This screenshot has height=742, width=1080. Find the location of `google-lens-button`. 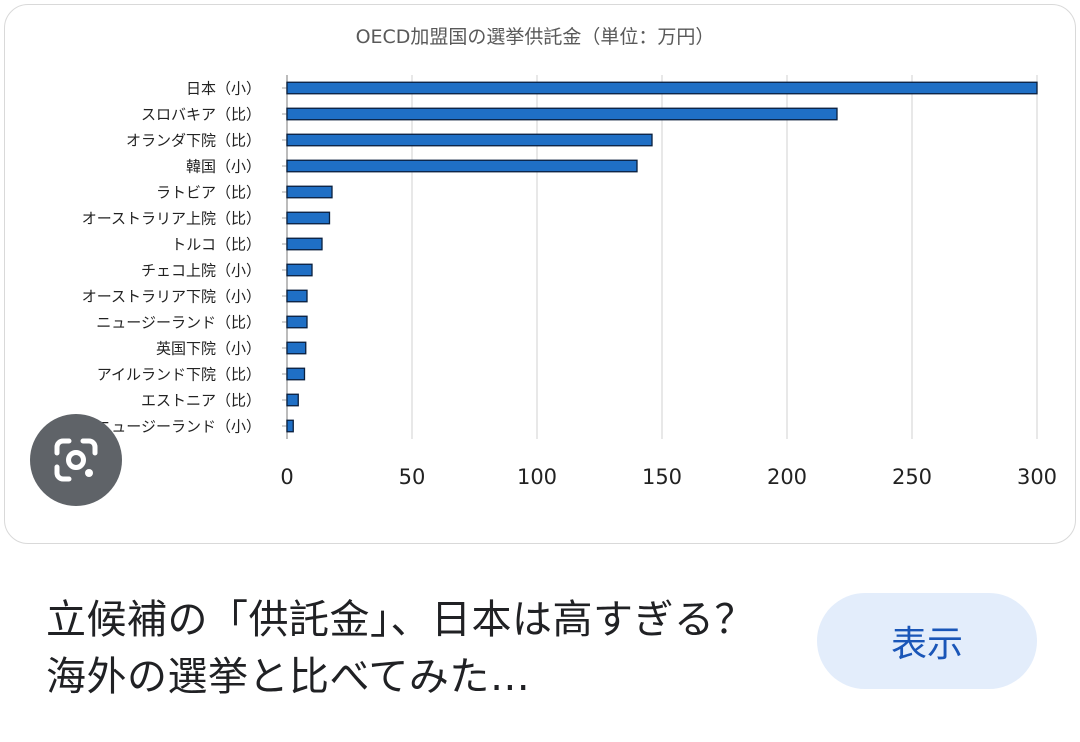

google-lens-button is located at coordinates (76, 460).